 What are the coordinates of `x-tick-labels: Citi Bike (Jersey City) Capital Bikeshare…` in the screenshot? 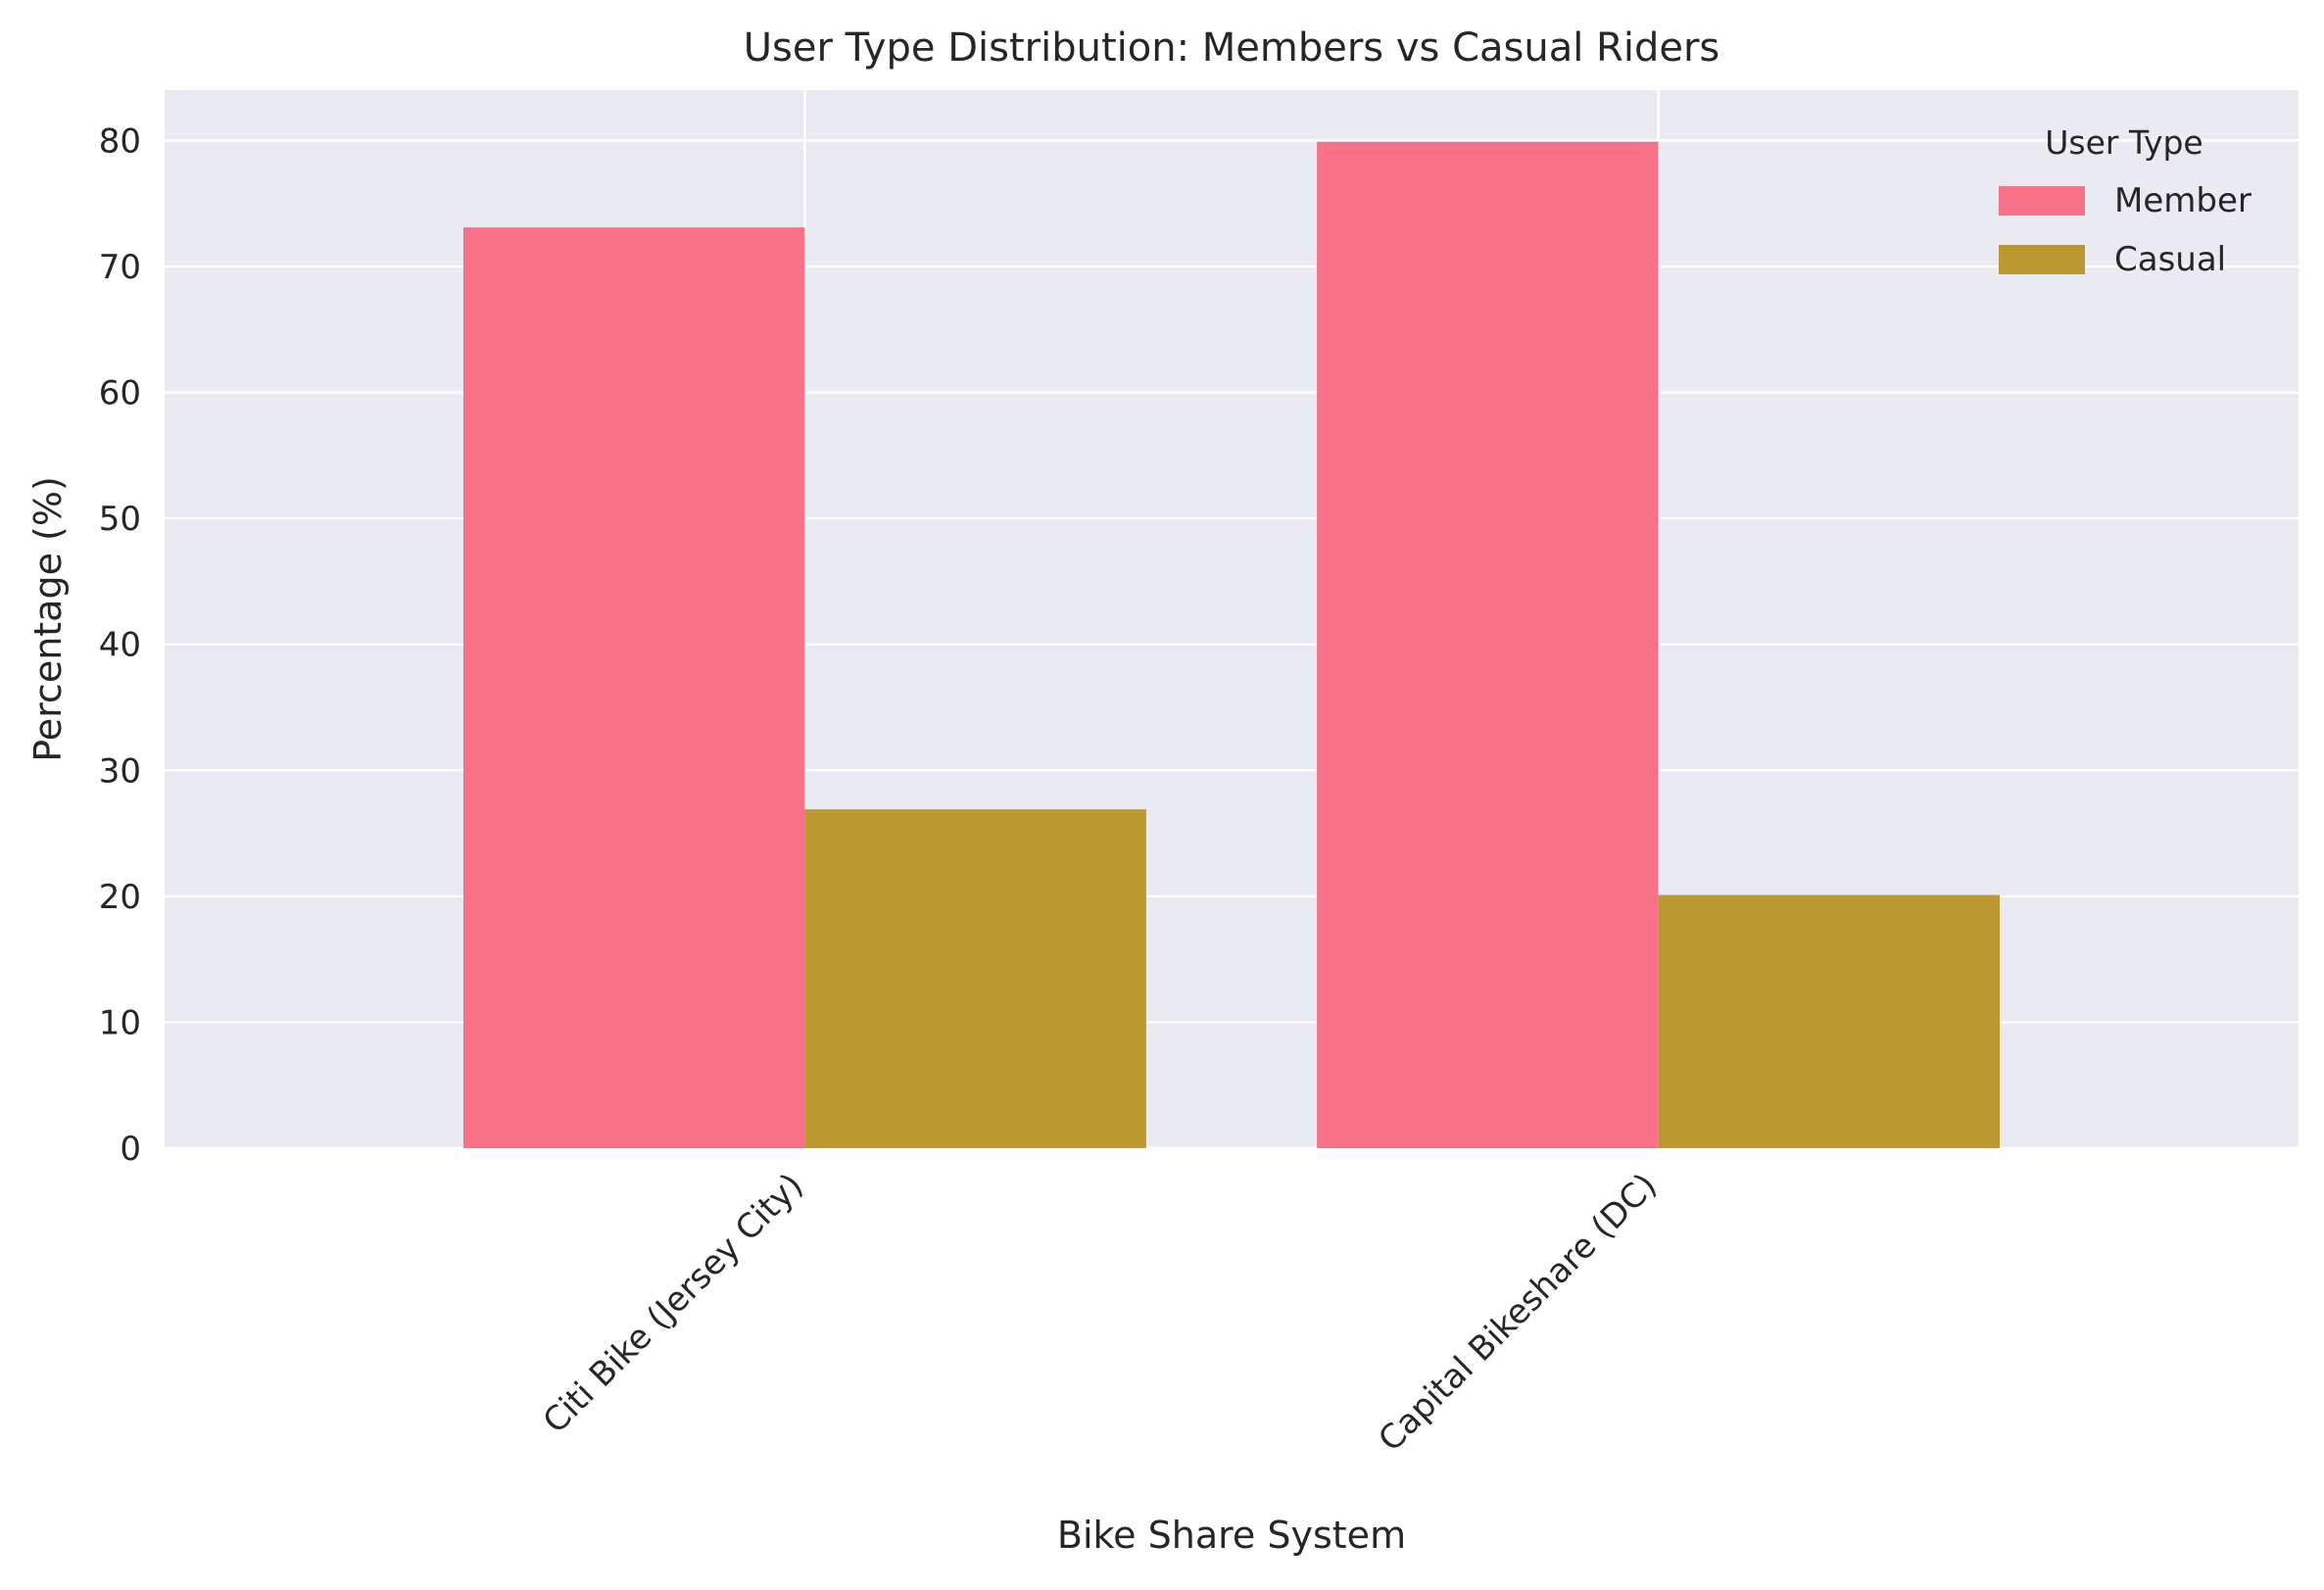 It's located at (1100, 1313).